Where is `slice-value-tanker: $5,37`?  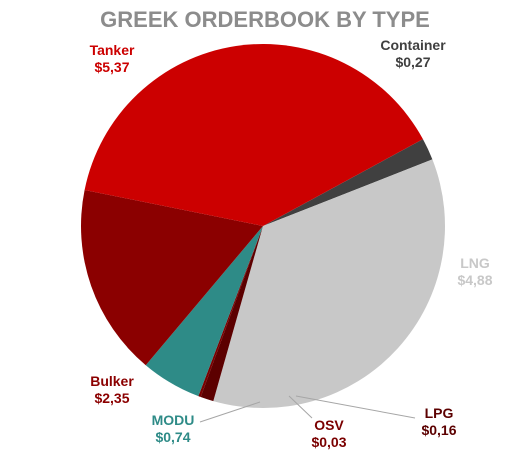 slice-value-tanker: $5,37 is located at coordinates (111, 67).